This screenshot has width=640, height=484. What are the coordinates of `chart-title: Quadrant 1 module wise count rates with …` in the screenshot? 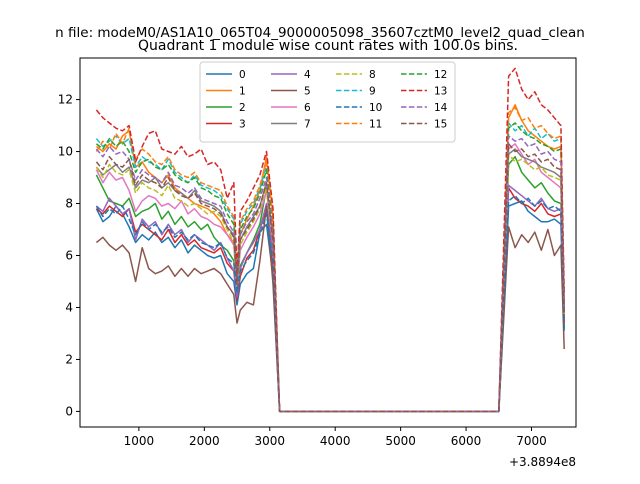 It's located at (328, 46).